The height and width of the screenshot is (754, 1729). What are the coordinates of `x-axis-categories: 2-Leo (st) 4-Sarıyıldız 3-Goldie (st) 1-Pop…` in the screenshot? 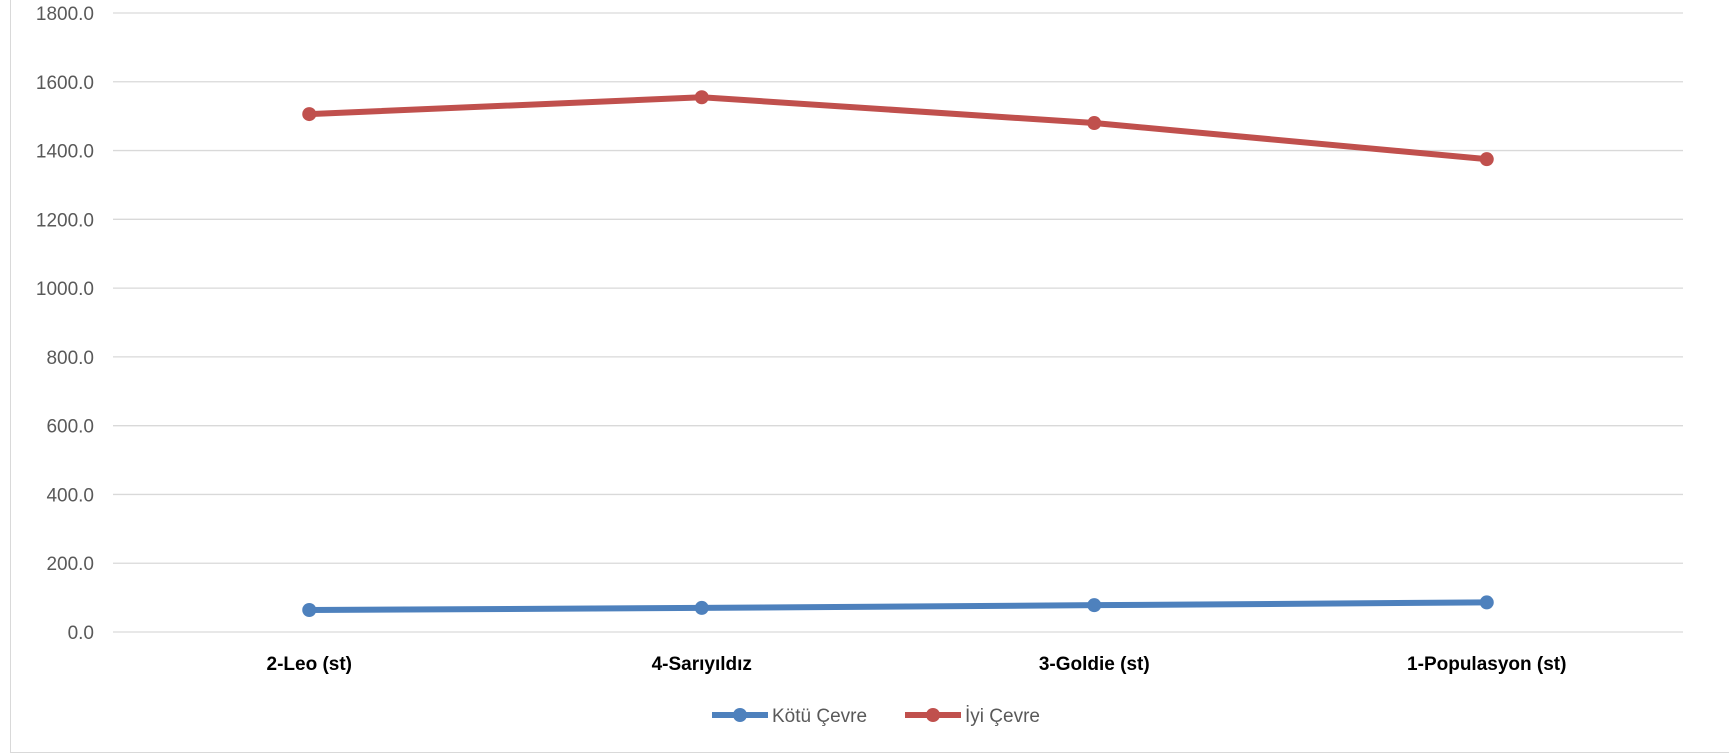 It's located at (917, 664).